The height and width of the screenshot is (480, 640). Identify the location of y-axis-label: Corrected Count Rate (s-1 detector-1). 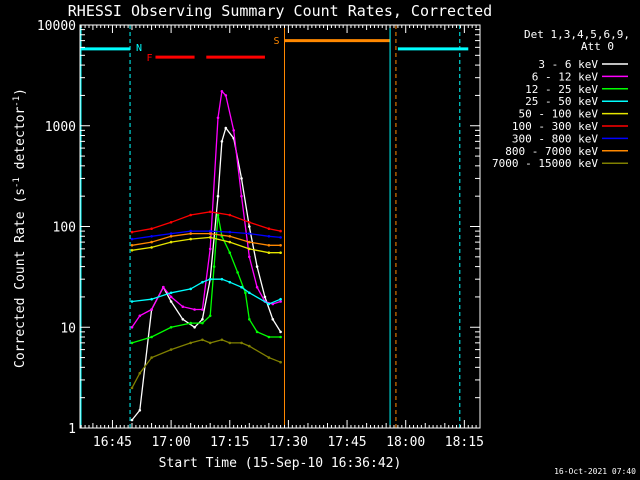
(20, 228).